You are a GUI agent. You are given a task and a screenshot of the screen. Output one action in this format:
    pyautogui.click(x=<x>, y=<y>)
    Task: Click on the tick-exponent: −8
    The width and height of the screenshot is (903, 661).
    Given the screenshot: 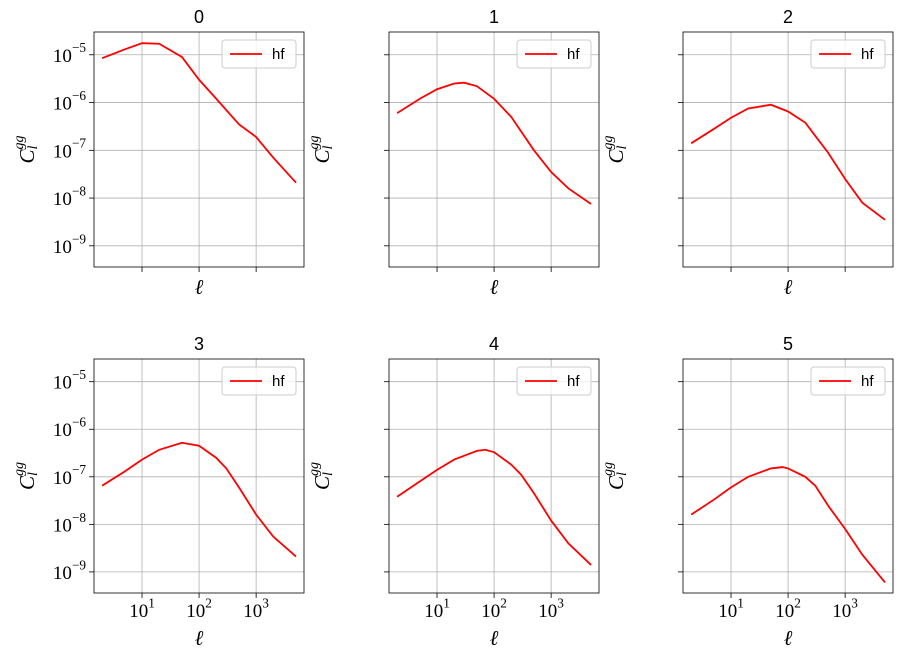 What is the action you would take?
    pyautogui.click(x=79, y=191)
    